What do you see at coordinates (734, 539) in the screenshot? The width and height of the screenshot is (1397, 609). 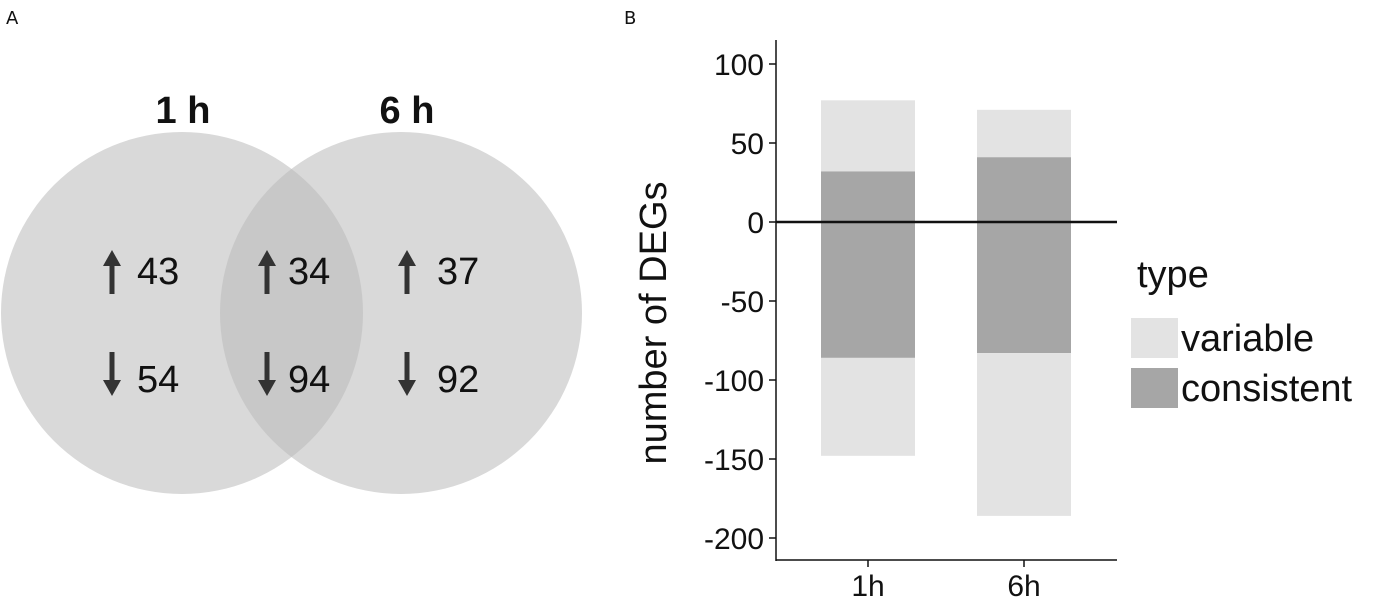 I see `y-tick-label: -200` at bounding box center [734, 539].